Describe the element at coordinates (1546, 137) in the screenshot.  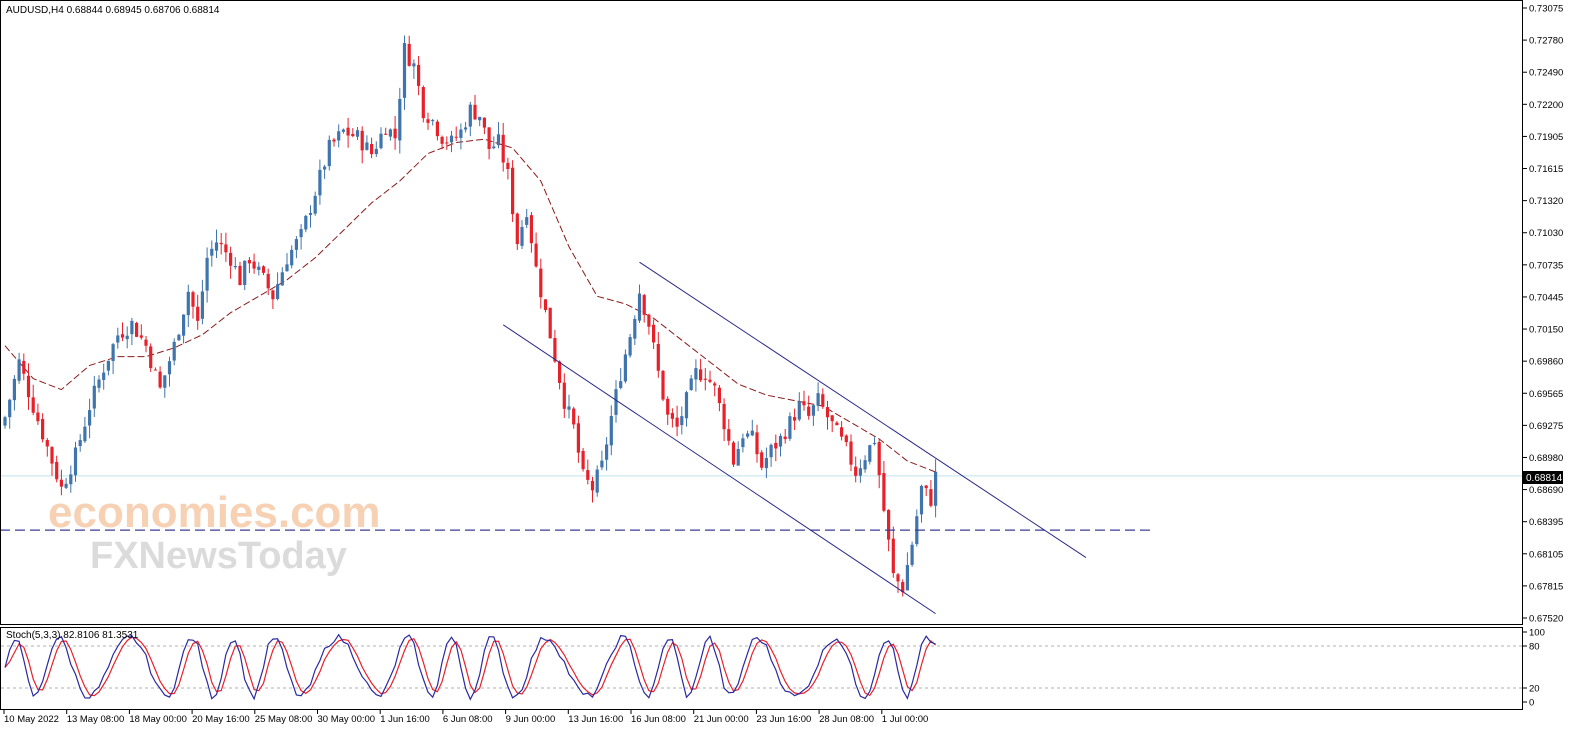
I see `price-tick-label: 0.71905` at that location.